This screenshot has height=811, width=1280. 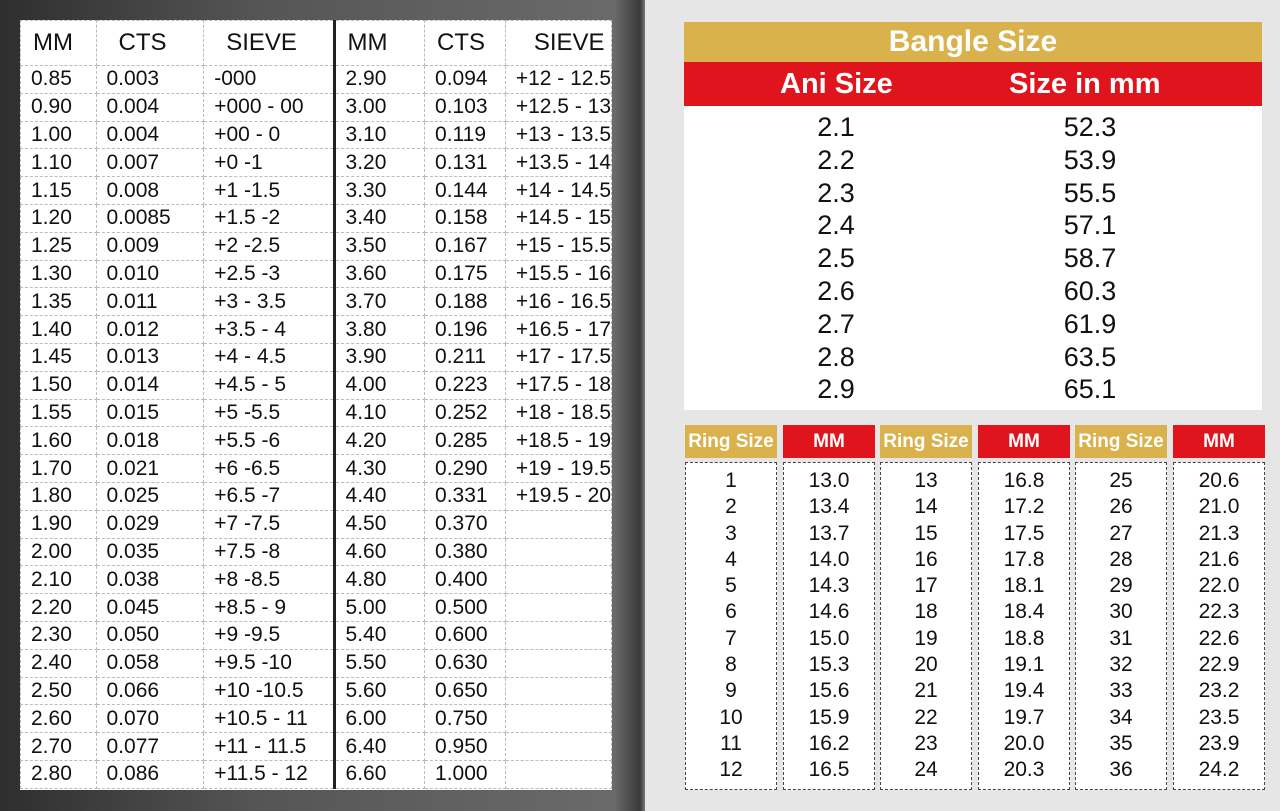 What do you see at coordinates (926, 480) in the screenshot?
I see `ring-size: 13` at bounding box center [926, 480].